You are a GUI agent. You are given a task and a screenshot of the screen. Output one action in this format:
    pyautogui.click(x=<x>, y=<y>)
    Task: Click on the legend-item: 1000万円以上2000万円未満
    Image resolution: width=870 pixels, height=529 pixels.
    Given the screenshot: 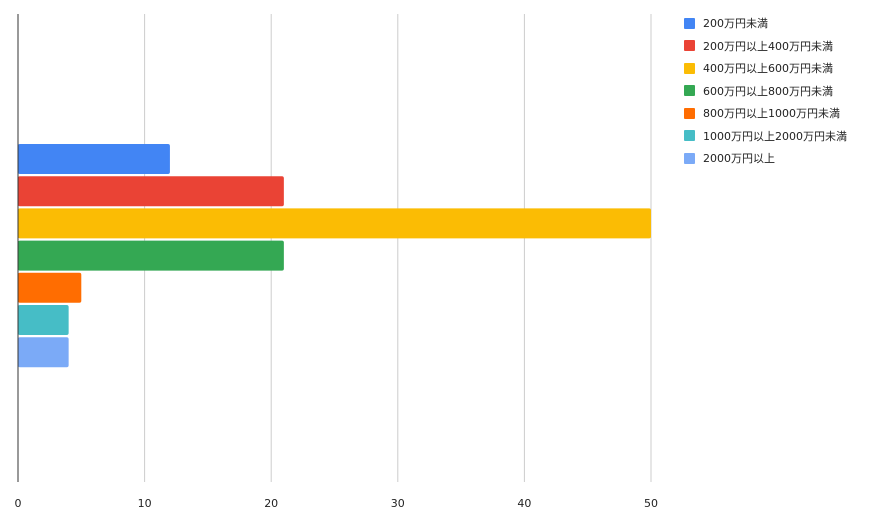 What is the action you would take?
    pyautogui.click(x=765, y=136)
    